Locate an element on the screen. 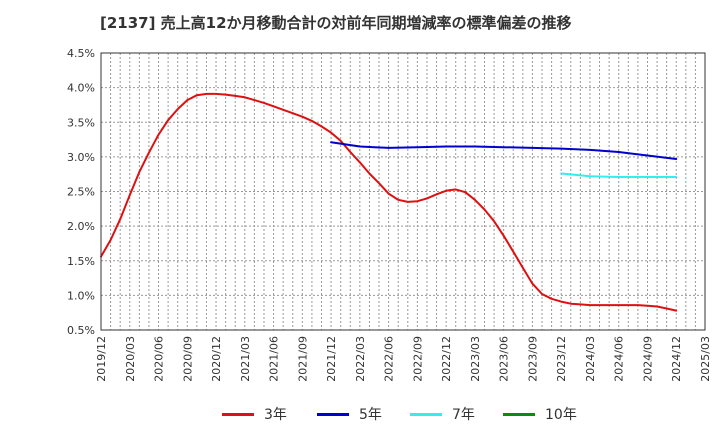  y-tick-label: 4.5% is located at coordinates (81, 53).